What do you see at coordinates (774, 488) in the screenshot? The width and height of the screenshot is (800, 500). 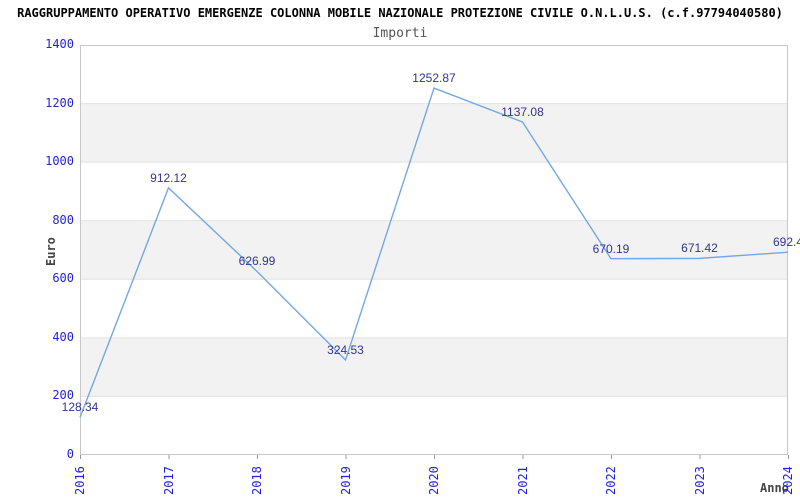 I see `x-axis-label: Anno` at bounding box center [774, 488].